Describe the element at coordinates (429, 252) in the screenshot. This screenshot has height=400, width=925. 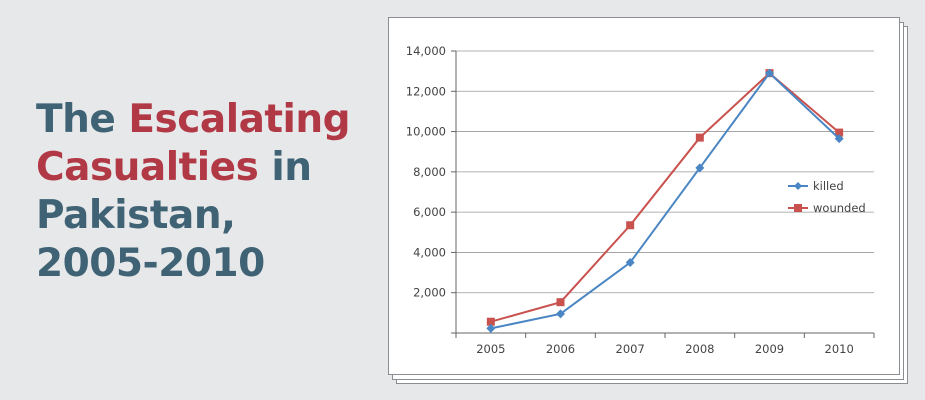
I see `y-tick-label: 4,000` at that location.